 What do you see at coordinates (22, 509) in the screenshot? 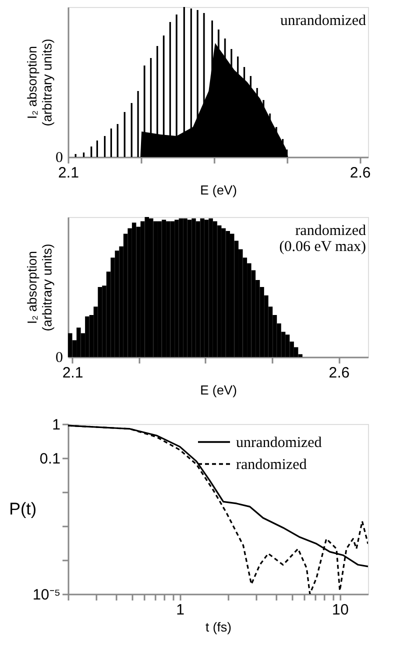
I see `y-axis-title: P(t)` at bounding box center [22, 509].